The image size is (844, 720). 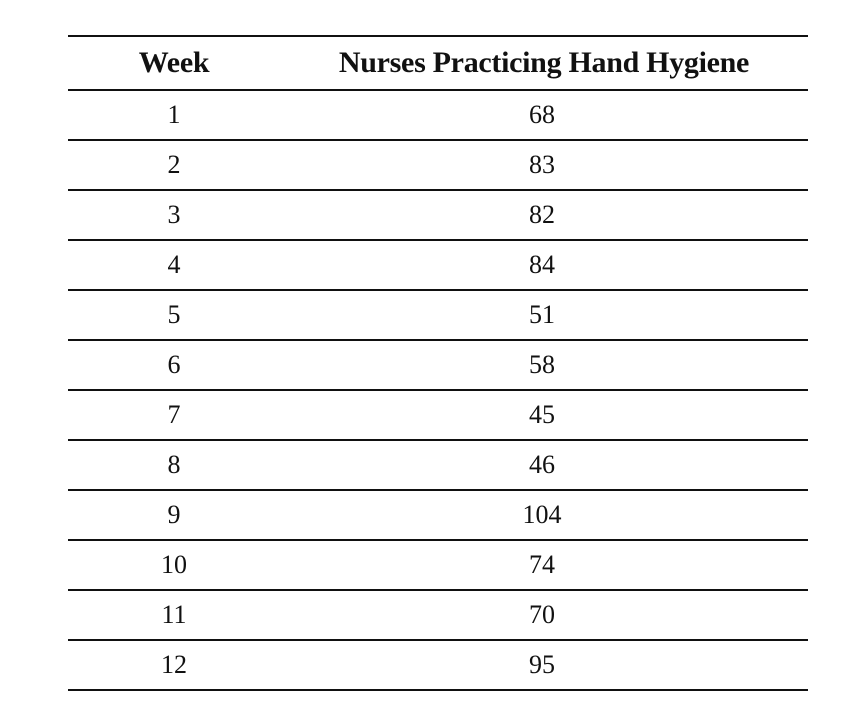 What do you see at coordinates (544, 115) in the screenshot?
I see `nurses-cell: 68` at bounding box center [544, 115].